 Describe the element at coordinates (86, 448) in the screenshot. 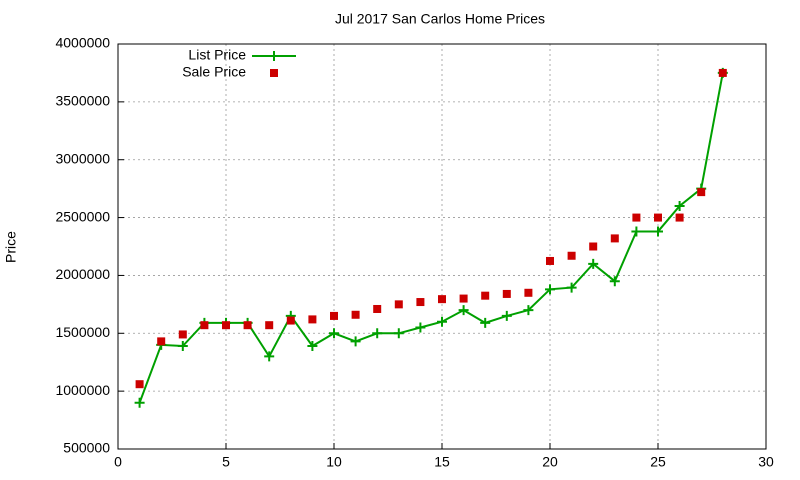

I see `y-tick-label: 500000` at that location.